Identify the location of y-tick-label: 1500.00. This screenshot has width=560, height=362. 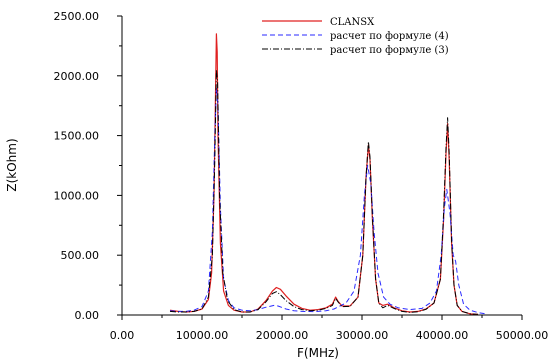
(77, 136).